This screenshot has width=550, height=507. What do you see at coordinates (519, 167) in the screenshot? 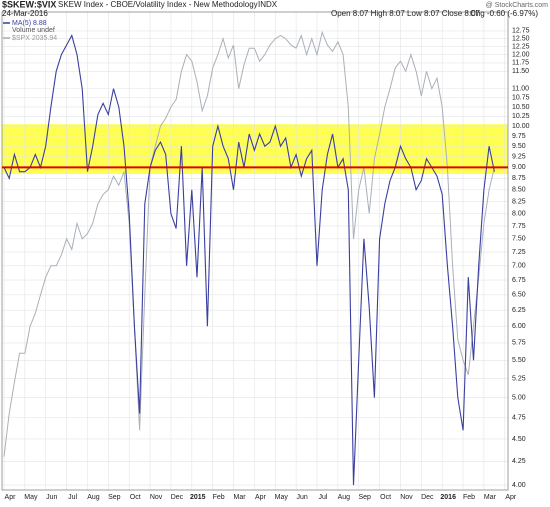
I see `y-tick-label: 9.00` at bounding box center [519, 167].